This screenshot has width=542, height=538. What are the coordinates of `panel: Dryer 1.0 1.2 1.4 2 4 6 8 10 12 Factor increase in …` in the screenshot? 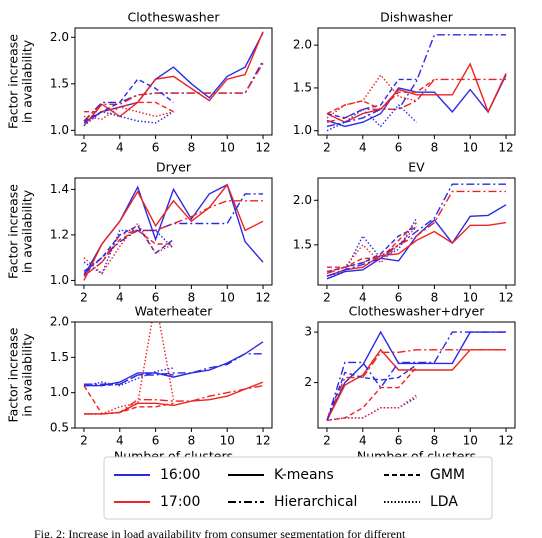 It's located at (139, 232).